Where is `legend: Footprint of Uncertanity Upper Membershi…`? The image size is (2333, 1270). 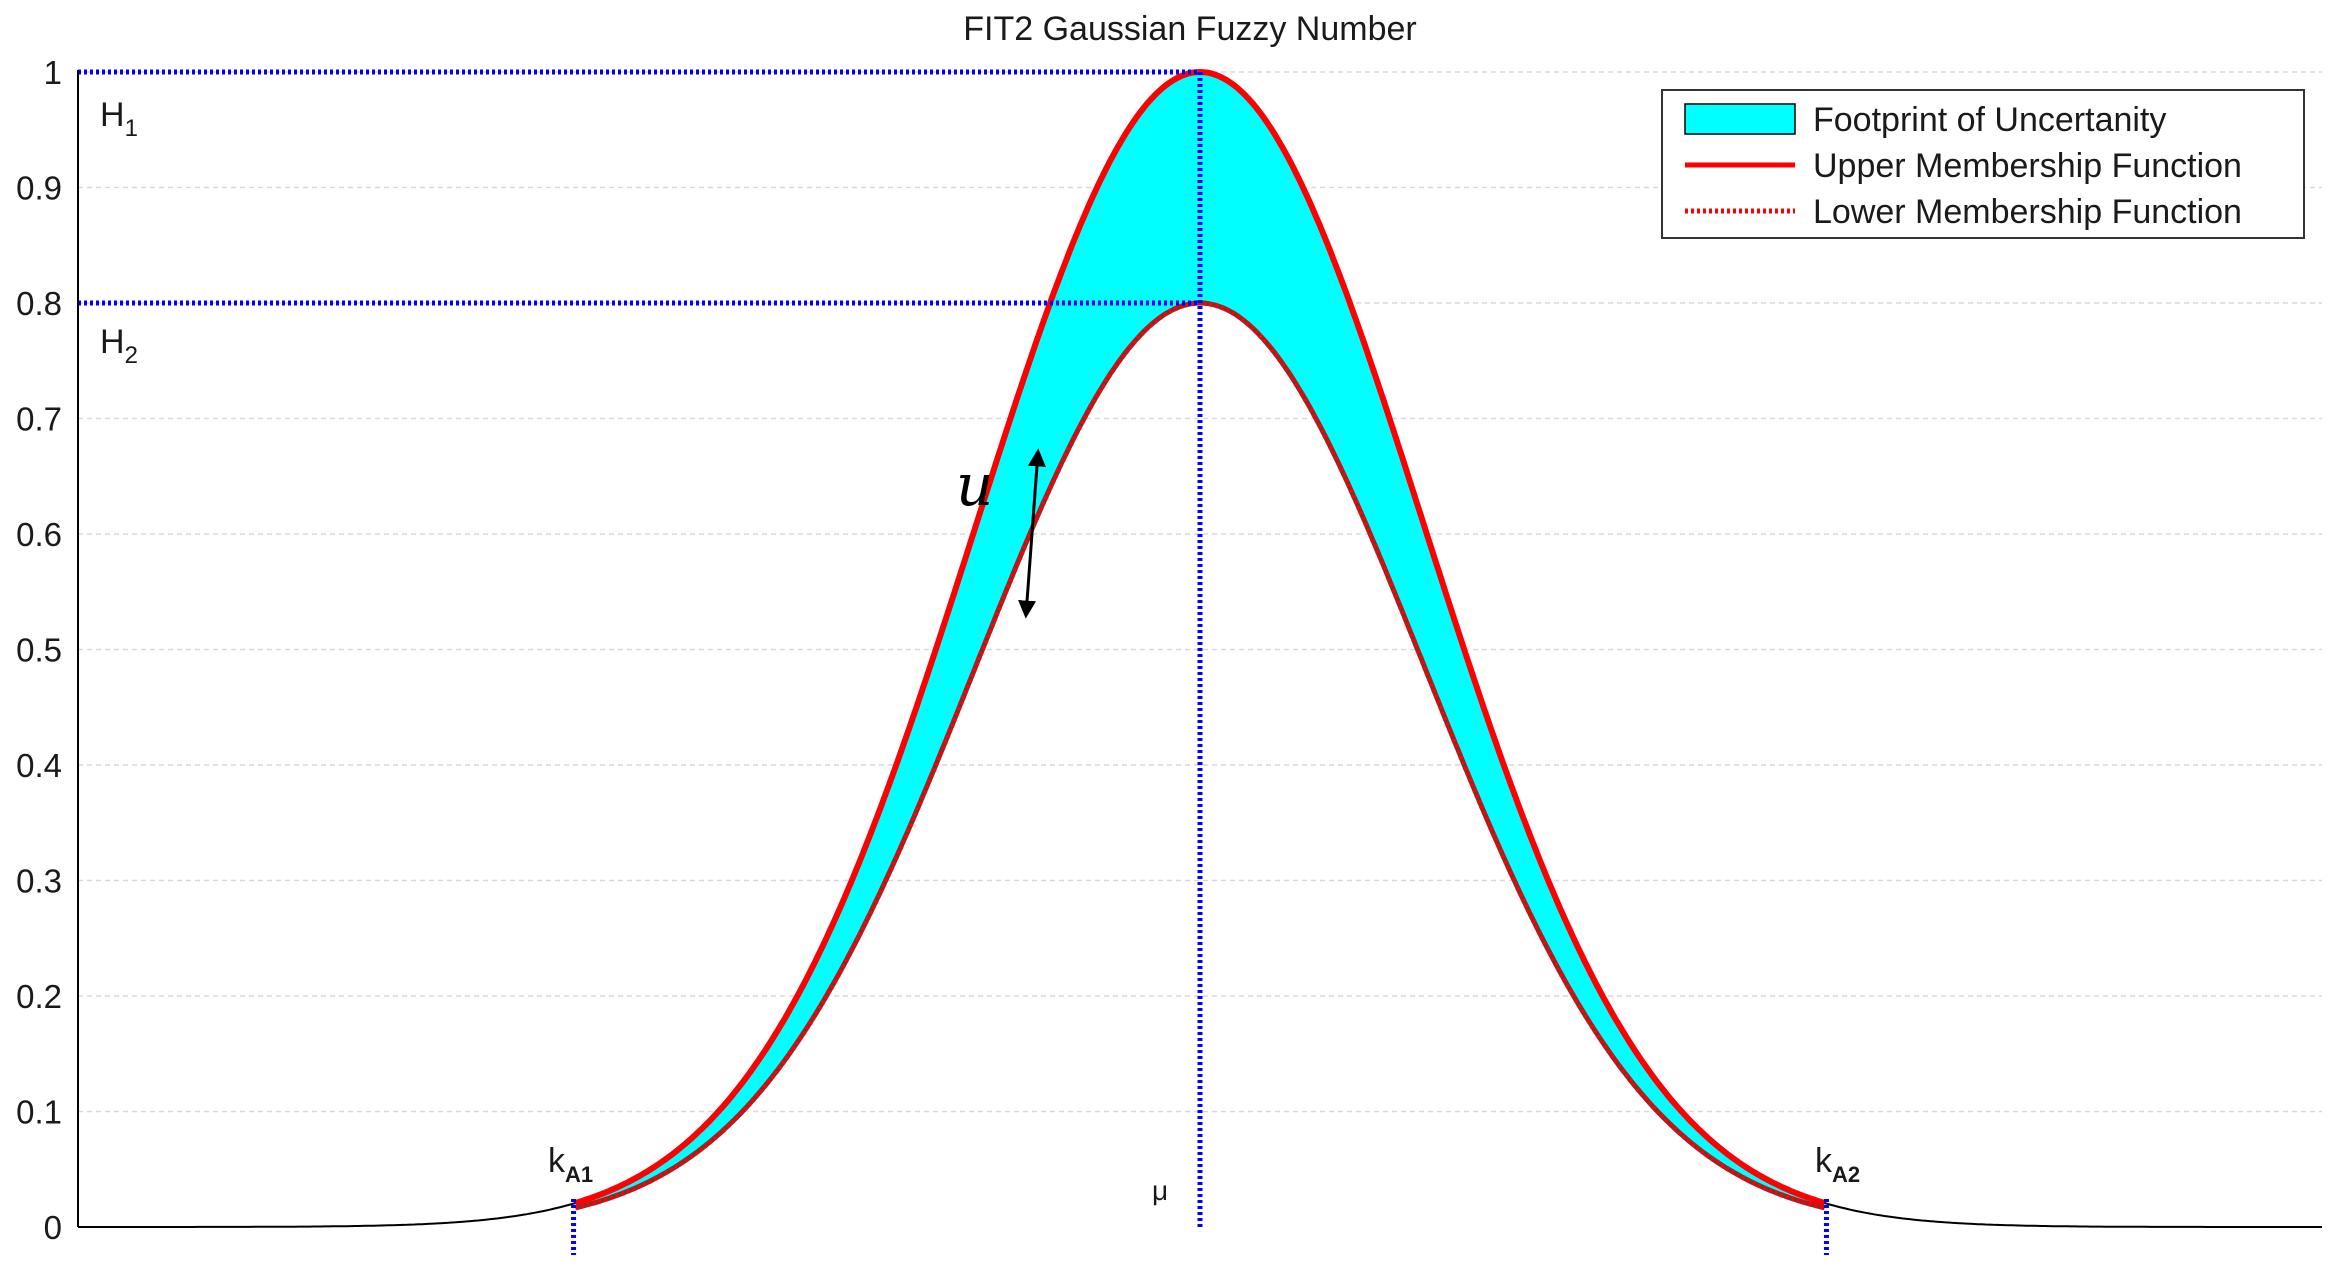 legend: Footprint of Uncertanity Upper Membershi… is located at coordinates (1983, 164).